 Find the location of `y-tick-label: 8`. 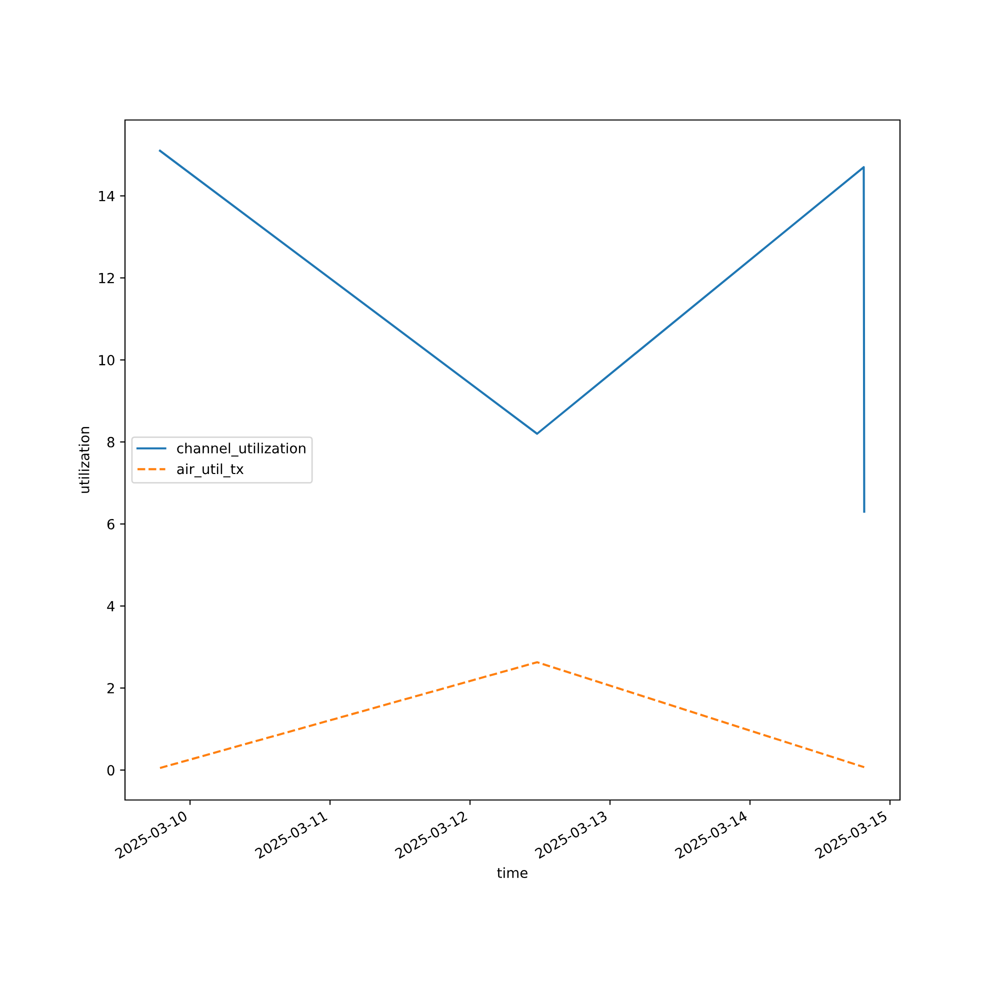

y-tick-label: 8 is located at coordinates (110, 442).